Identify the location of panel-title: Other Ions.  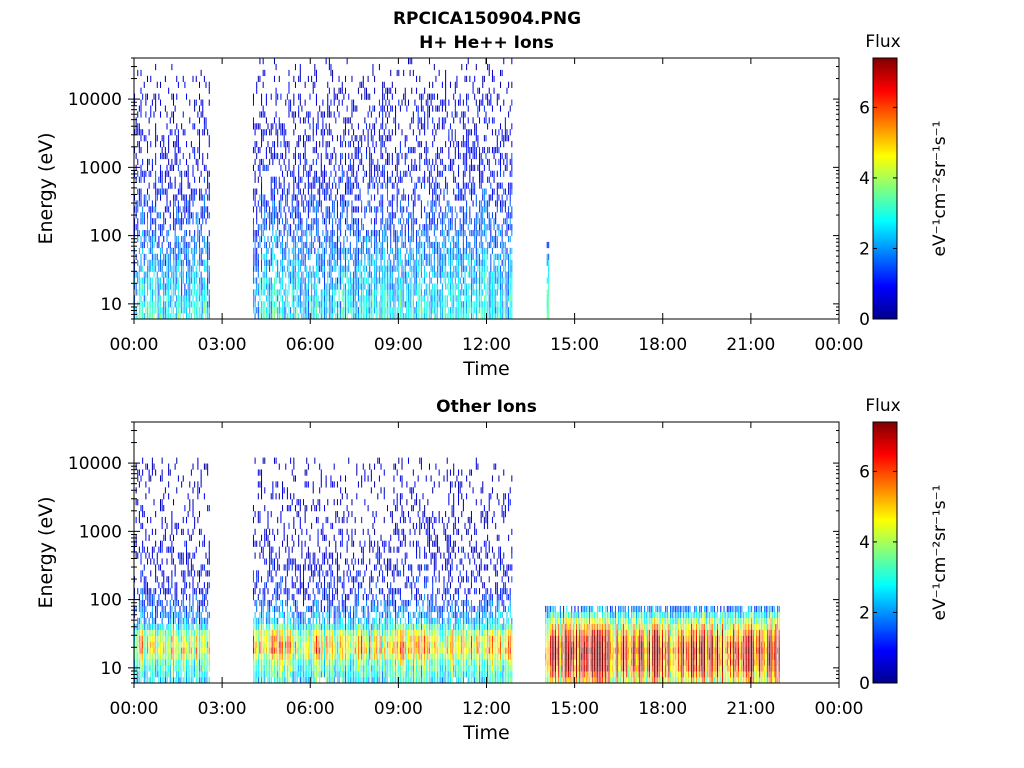
(486, 407).